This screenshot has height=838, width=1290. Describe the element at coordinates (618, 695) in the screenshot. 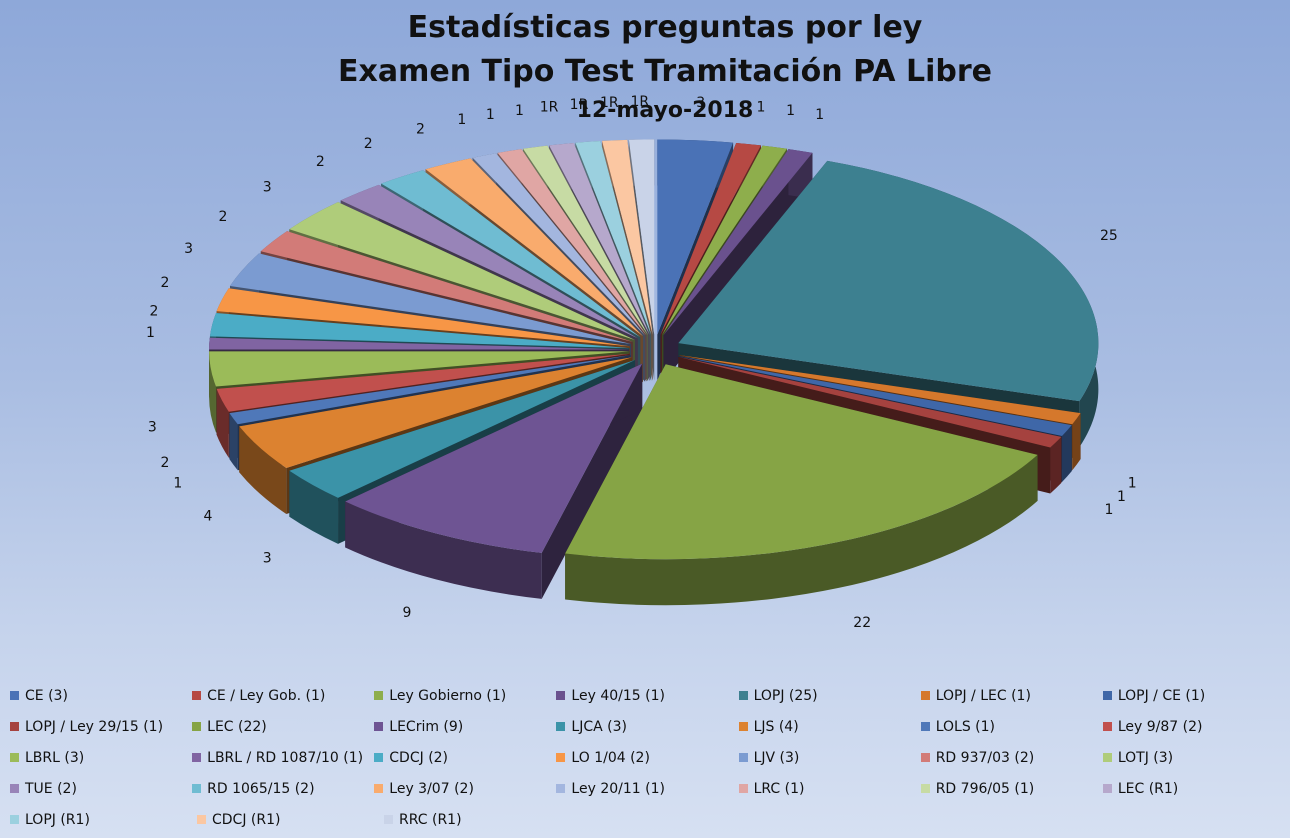

I see `legend-label: Ley 40/15 (1)` at that location.